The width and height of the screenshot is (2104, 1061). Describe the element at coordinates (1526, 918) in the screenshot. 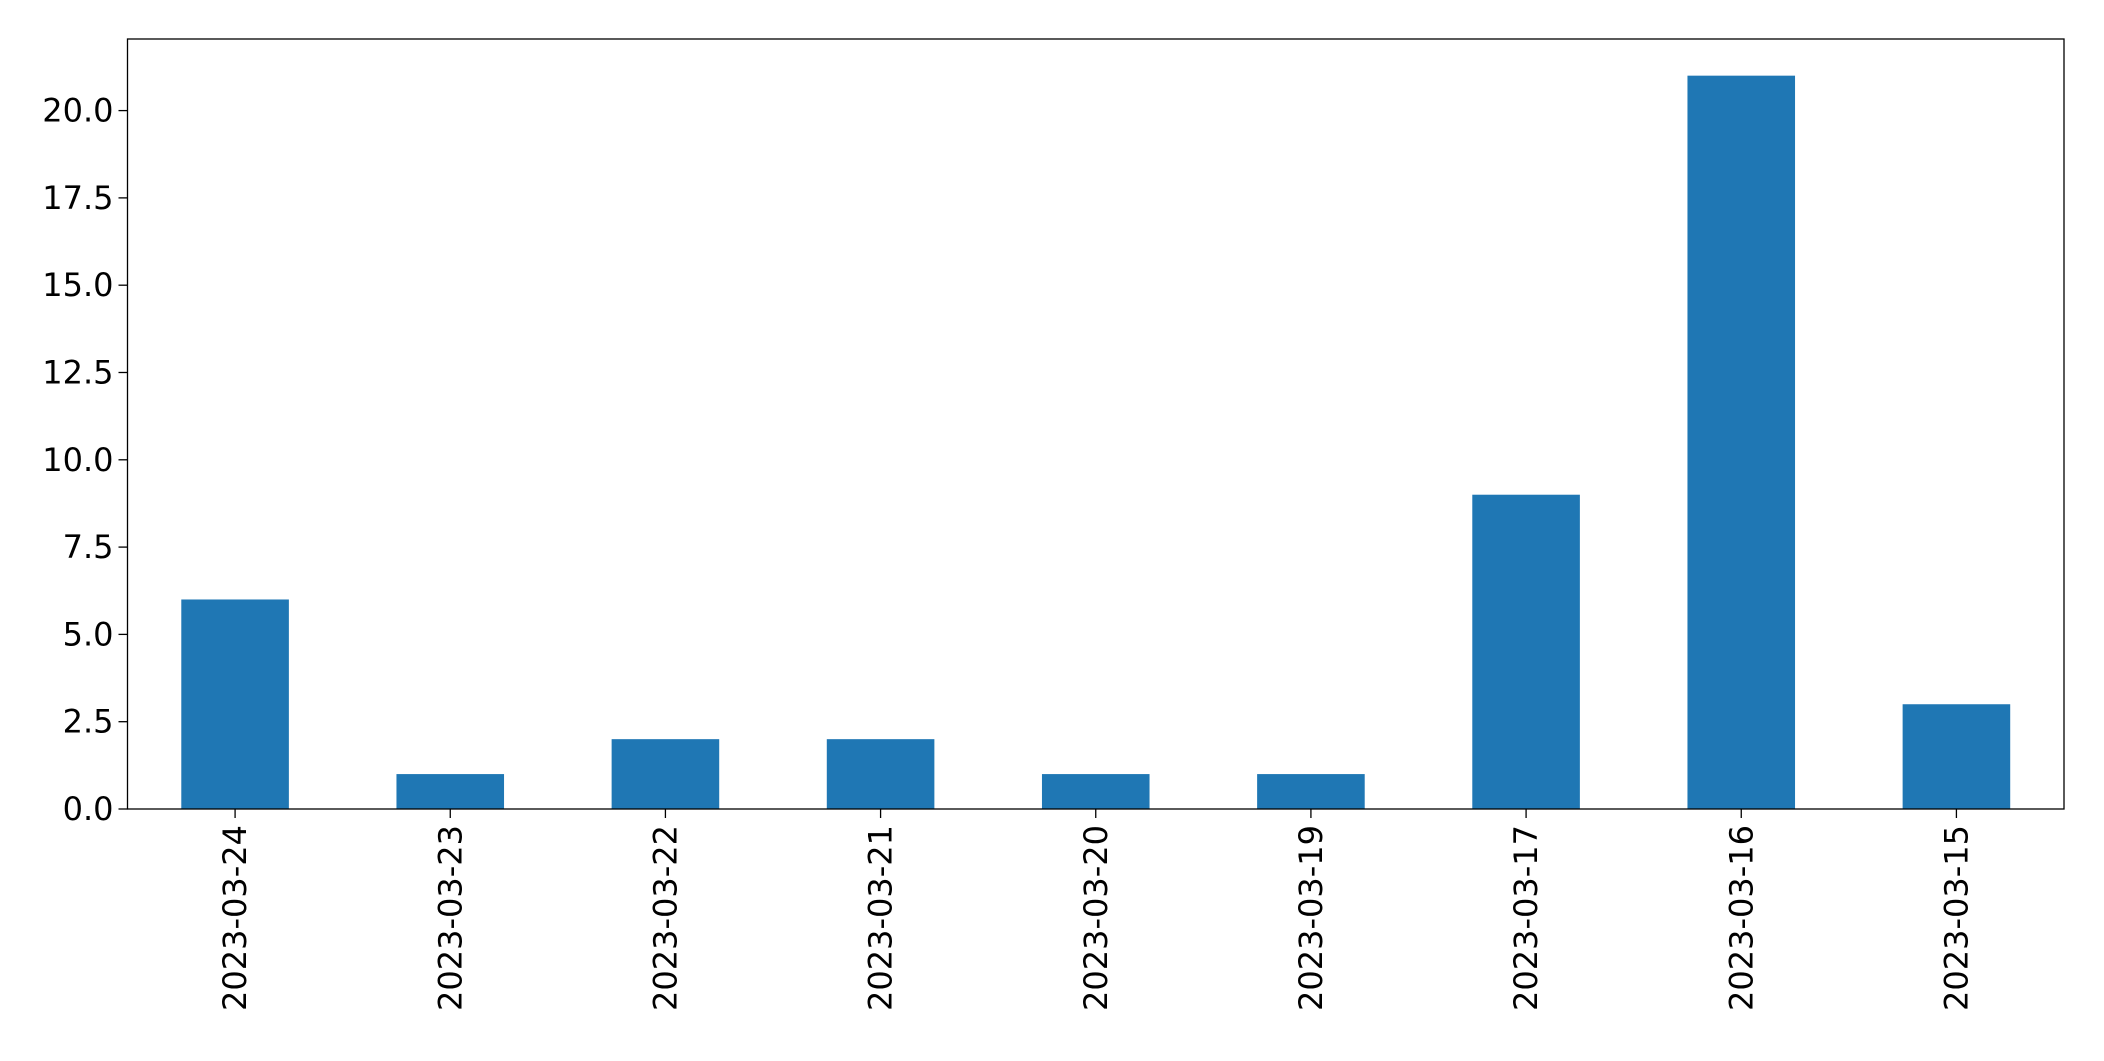

I see `x-tick-label: 2023-03-17` at that location.